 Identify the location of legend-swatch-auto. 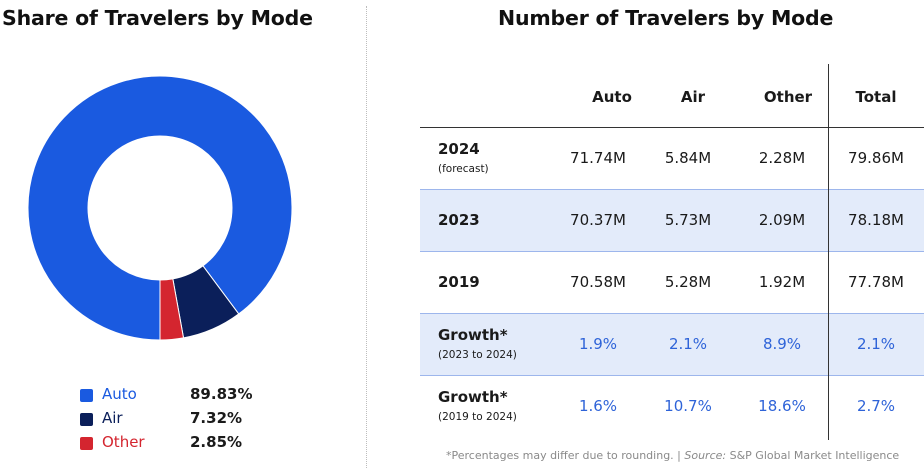
(86, 395).